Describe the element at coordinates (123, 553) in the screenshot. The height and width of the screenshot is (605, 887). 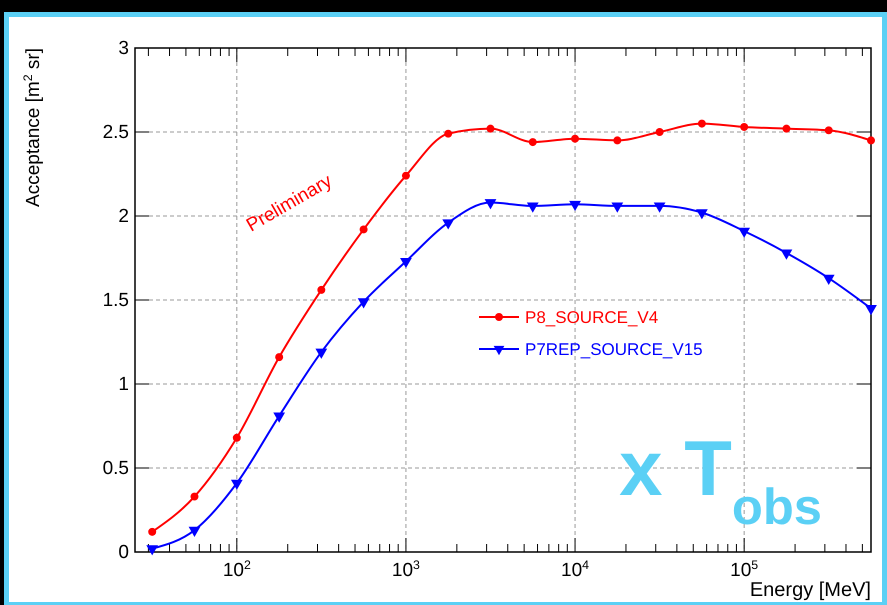
I see `y-tick-label: 0` at that location.